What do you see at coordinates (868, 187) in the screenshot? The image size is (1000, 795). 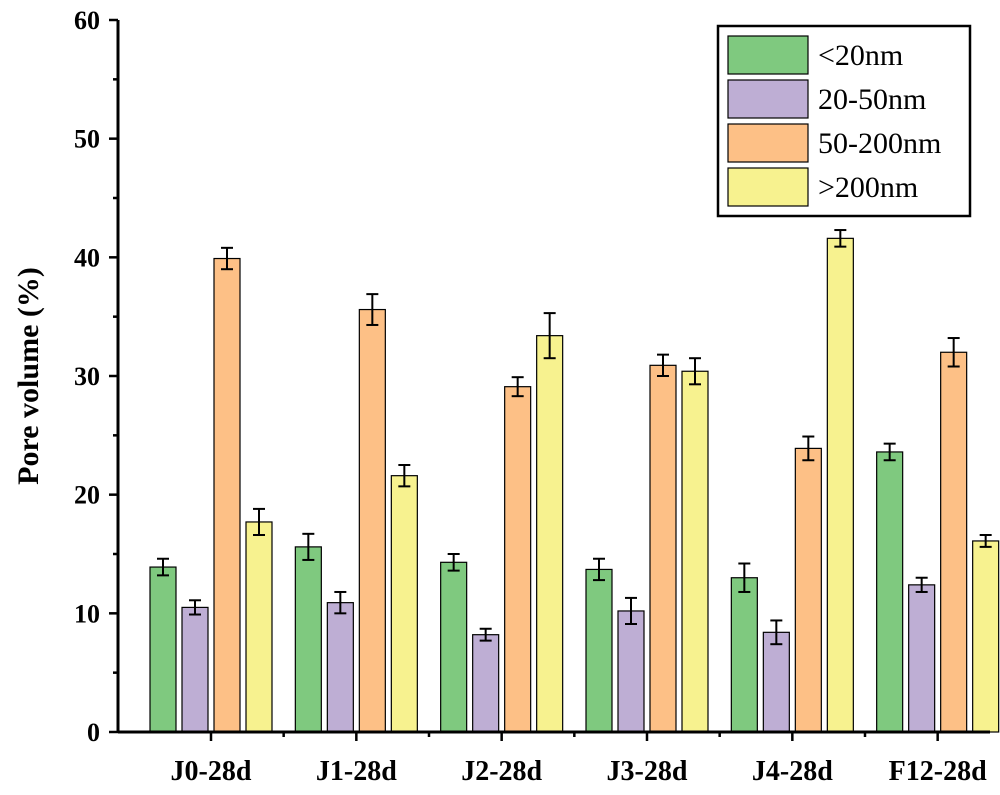 I see `legend-label: >200nm` at bounding box center [868, 187].